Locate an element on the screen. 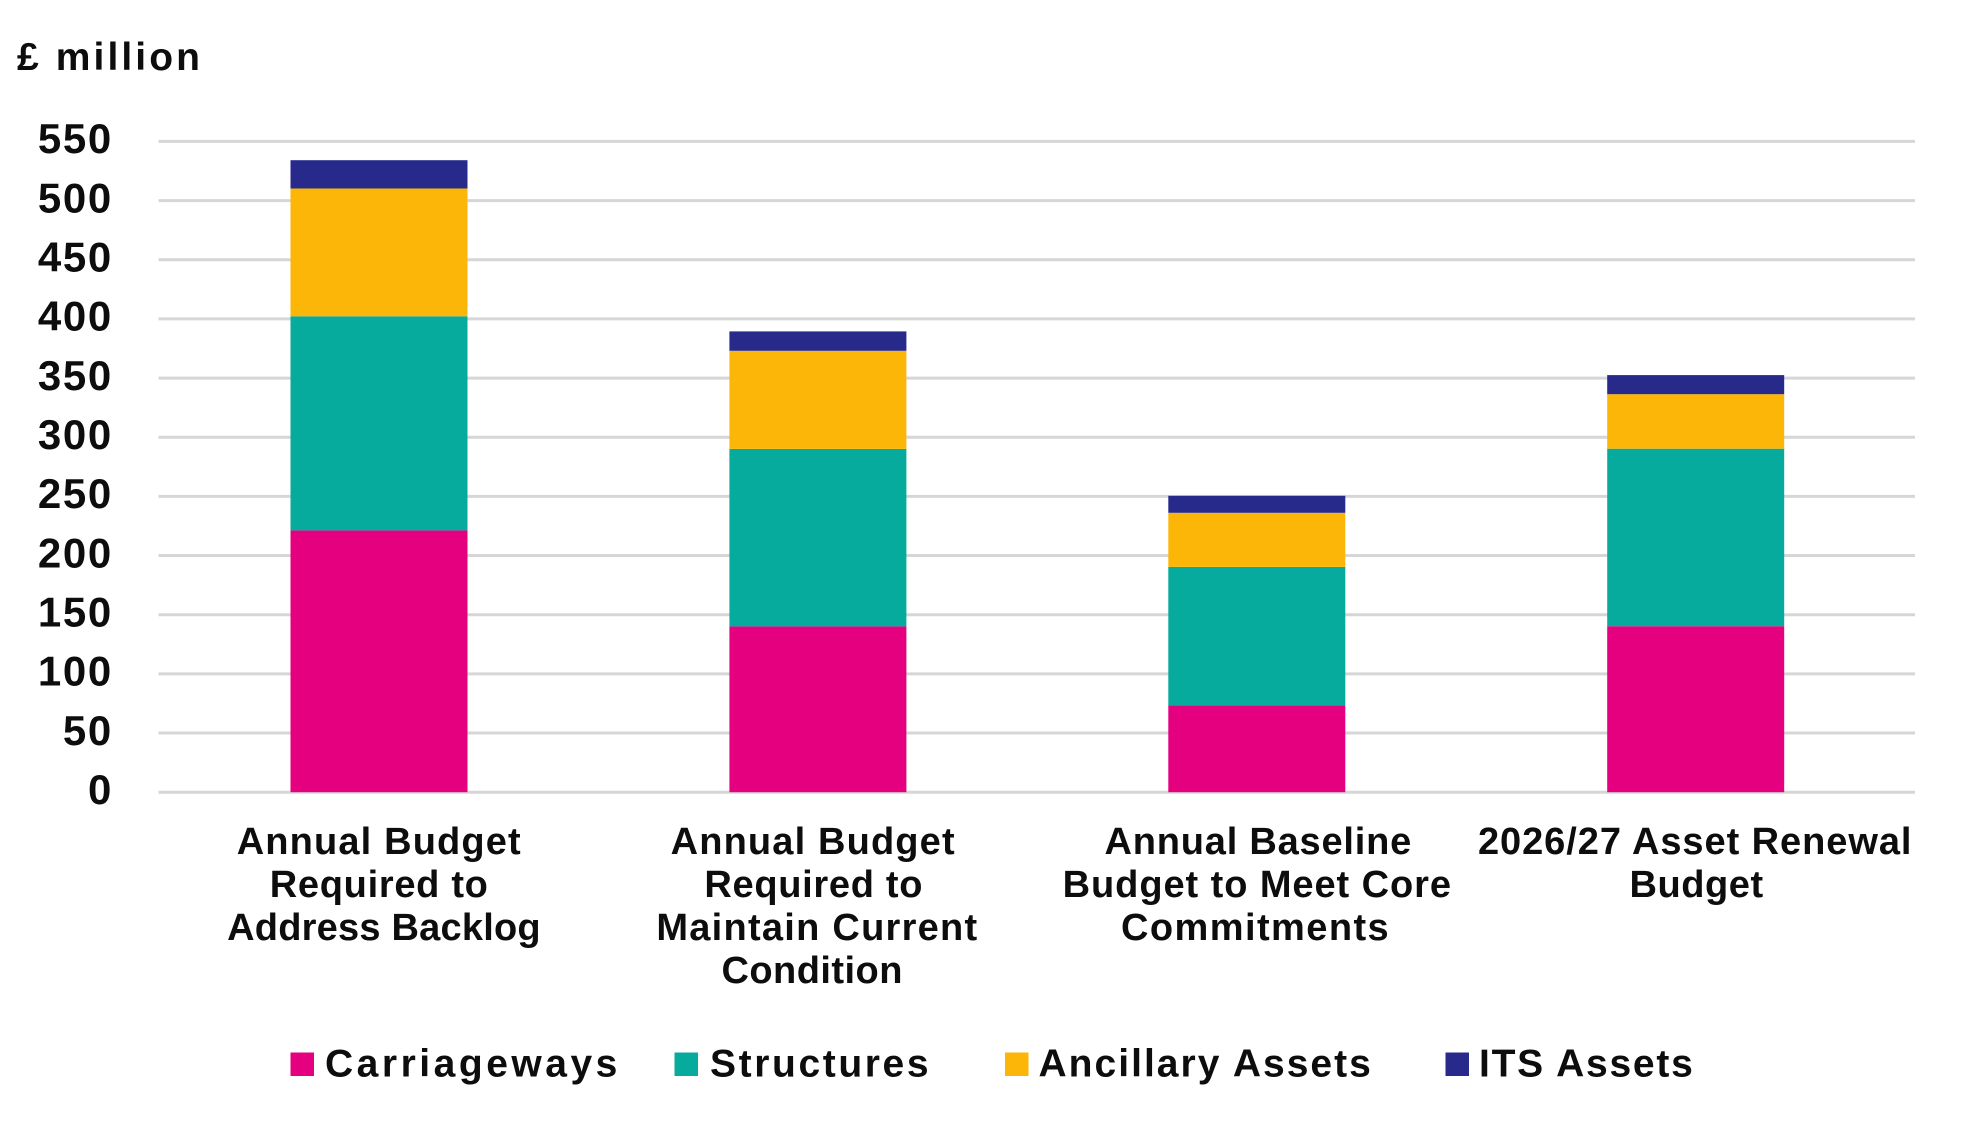  svg-text: Maintain Current is located at coordinates (817, 928).